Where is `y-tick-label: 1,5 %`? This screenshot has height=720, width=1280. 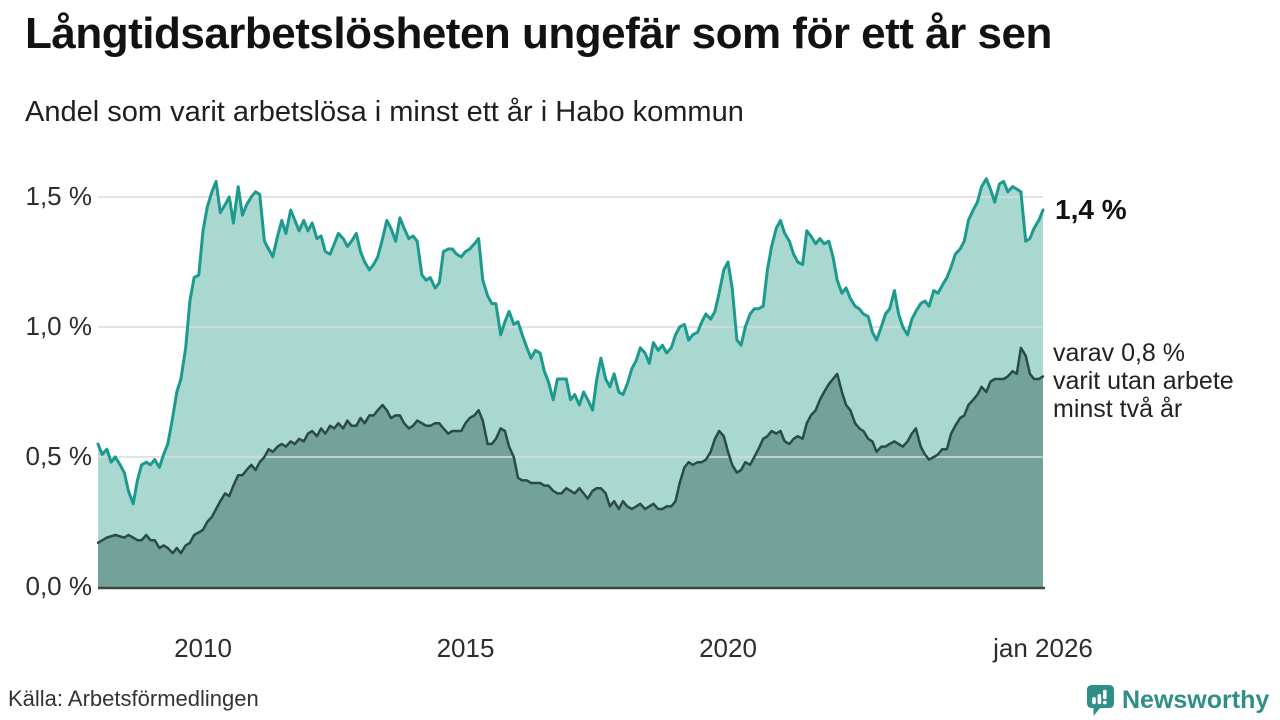 y-tick-label: 1,5 % is located at coordinates (59, 196).